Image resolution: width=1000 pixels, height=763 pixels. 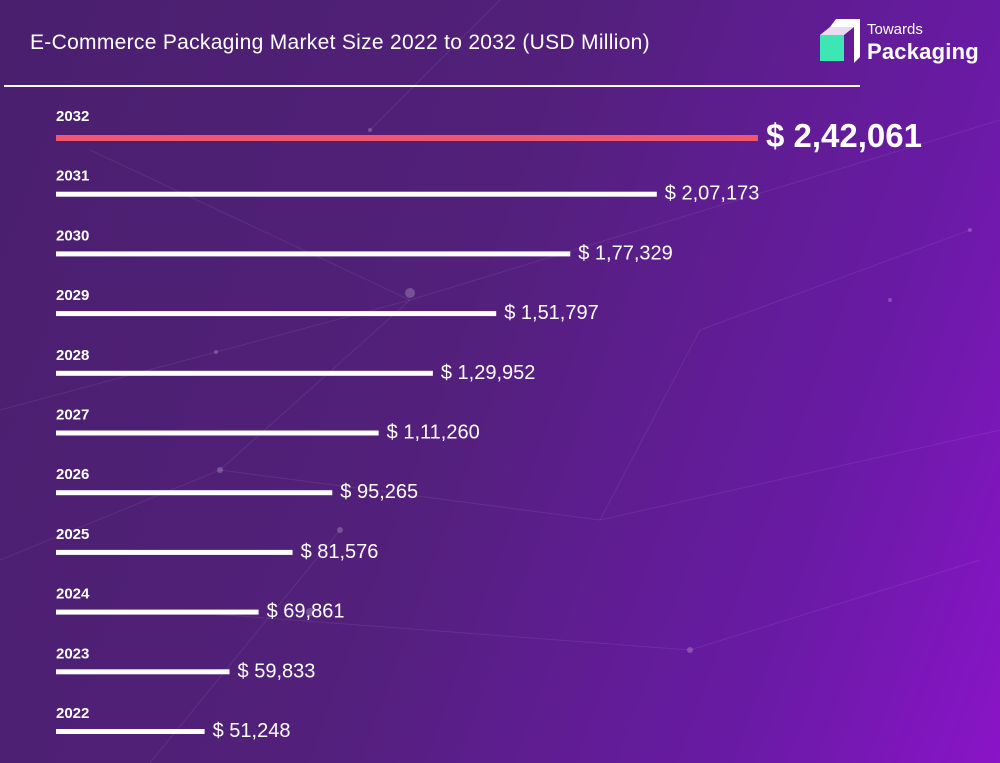 What do you see at coordinates (194, 493) in the screenshot?
I see `bar-2026` at bounding box center [194, 493].